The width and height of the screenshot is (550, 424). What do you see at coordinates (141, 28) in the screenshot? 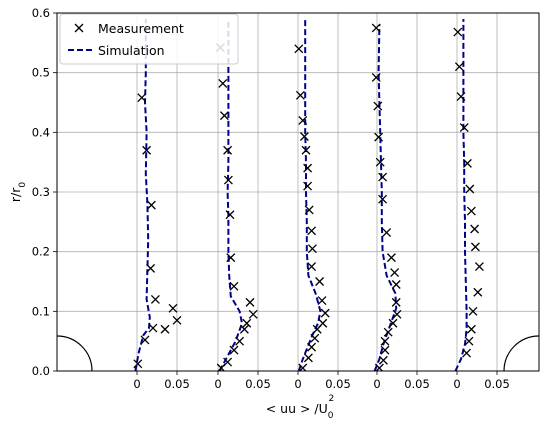
I see `legend-measurement-label: Measurement` at bounding box center [141, 28].